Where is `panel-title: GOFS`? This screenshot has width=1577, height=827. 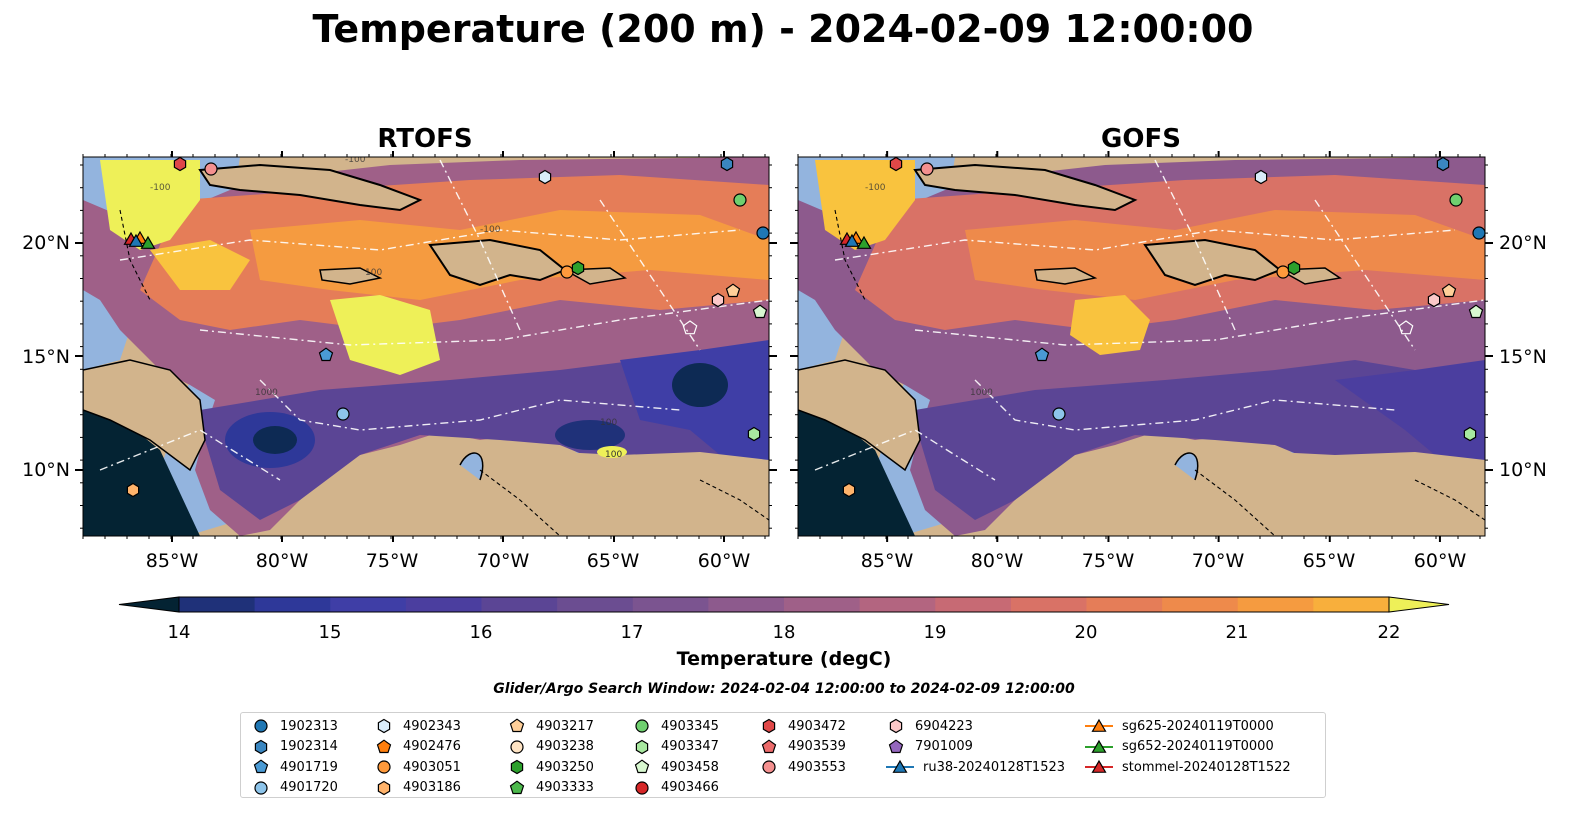
panel-title: GOFS is located at coordinates (1141, 139).